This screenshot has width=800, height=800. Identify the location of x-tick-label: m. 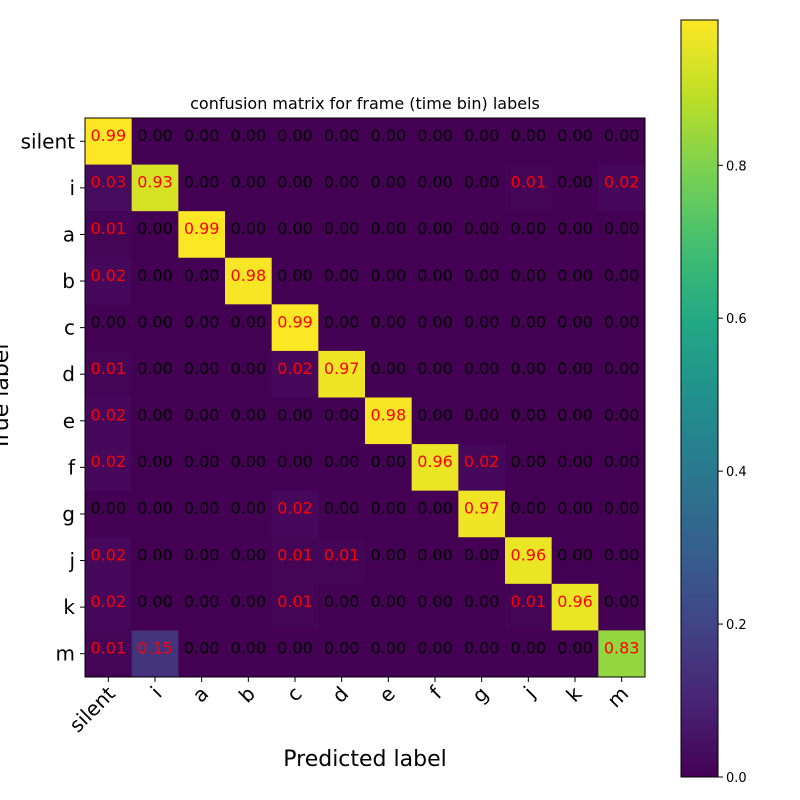
(617, 697).